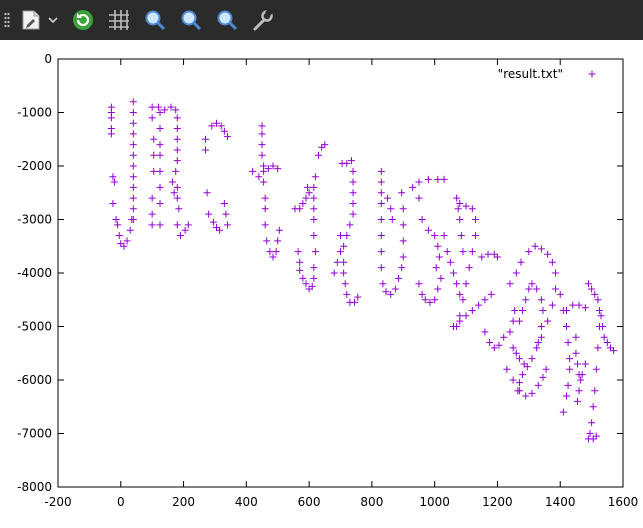 The width and height of the screenshot is (643, 528). Describe the element at coordinates (246, 502) in the screenshot. I see `x-tick-label: 400` at that location.